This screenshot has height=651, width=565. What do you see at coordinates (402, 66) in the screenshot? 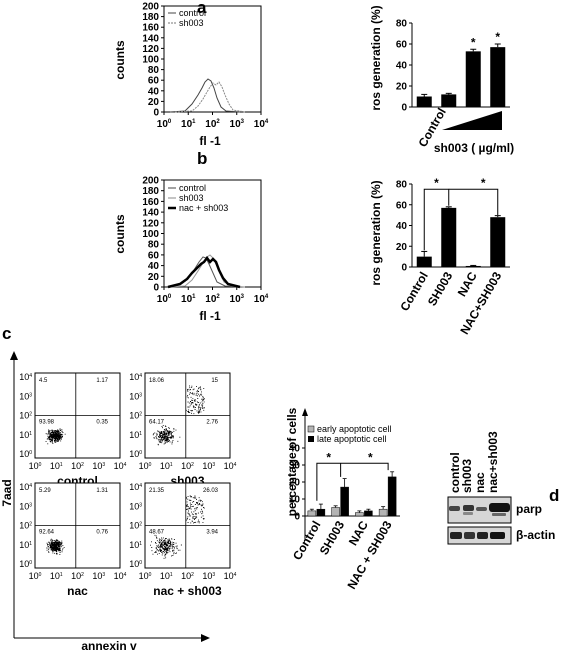
I see `bar-a-marks-ytick: 40` at bounding box center [402, 66].